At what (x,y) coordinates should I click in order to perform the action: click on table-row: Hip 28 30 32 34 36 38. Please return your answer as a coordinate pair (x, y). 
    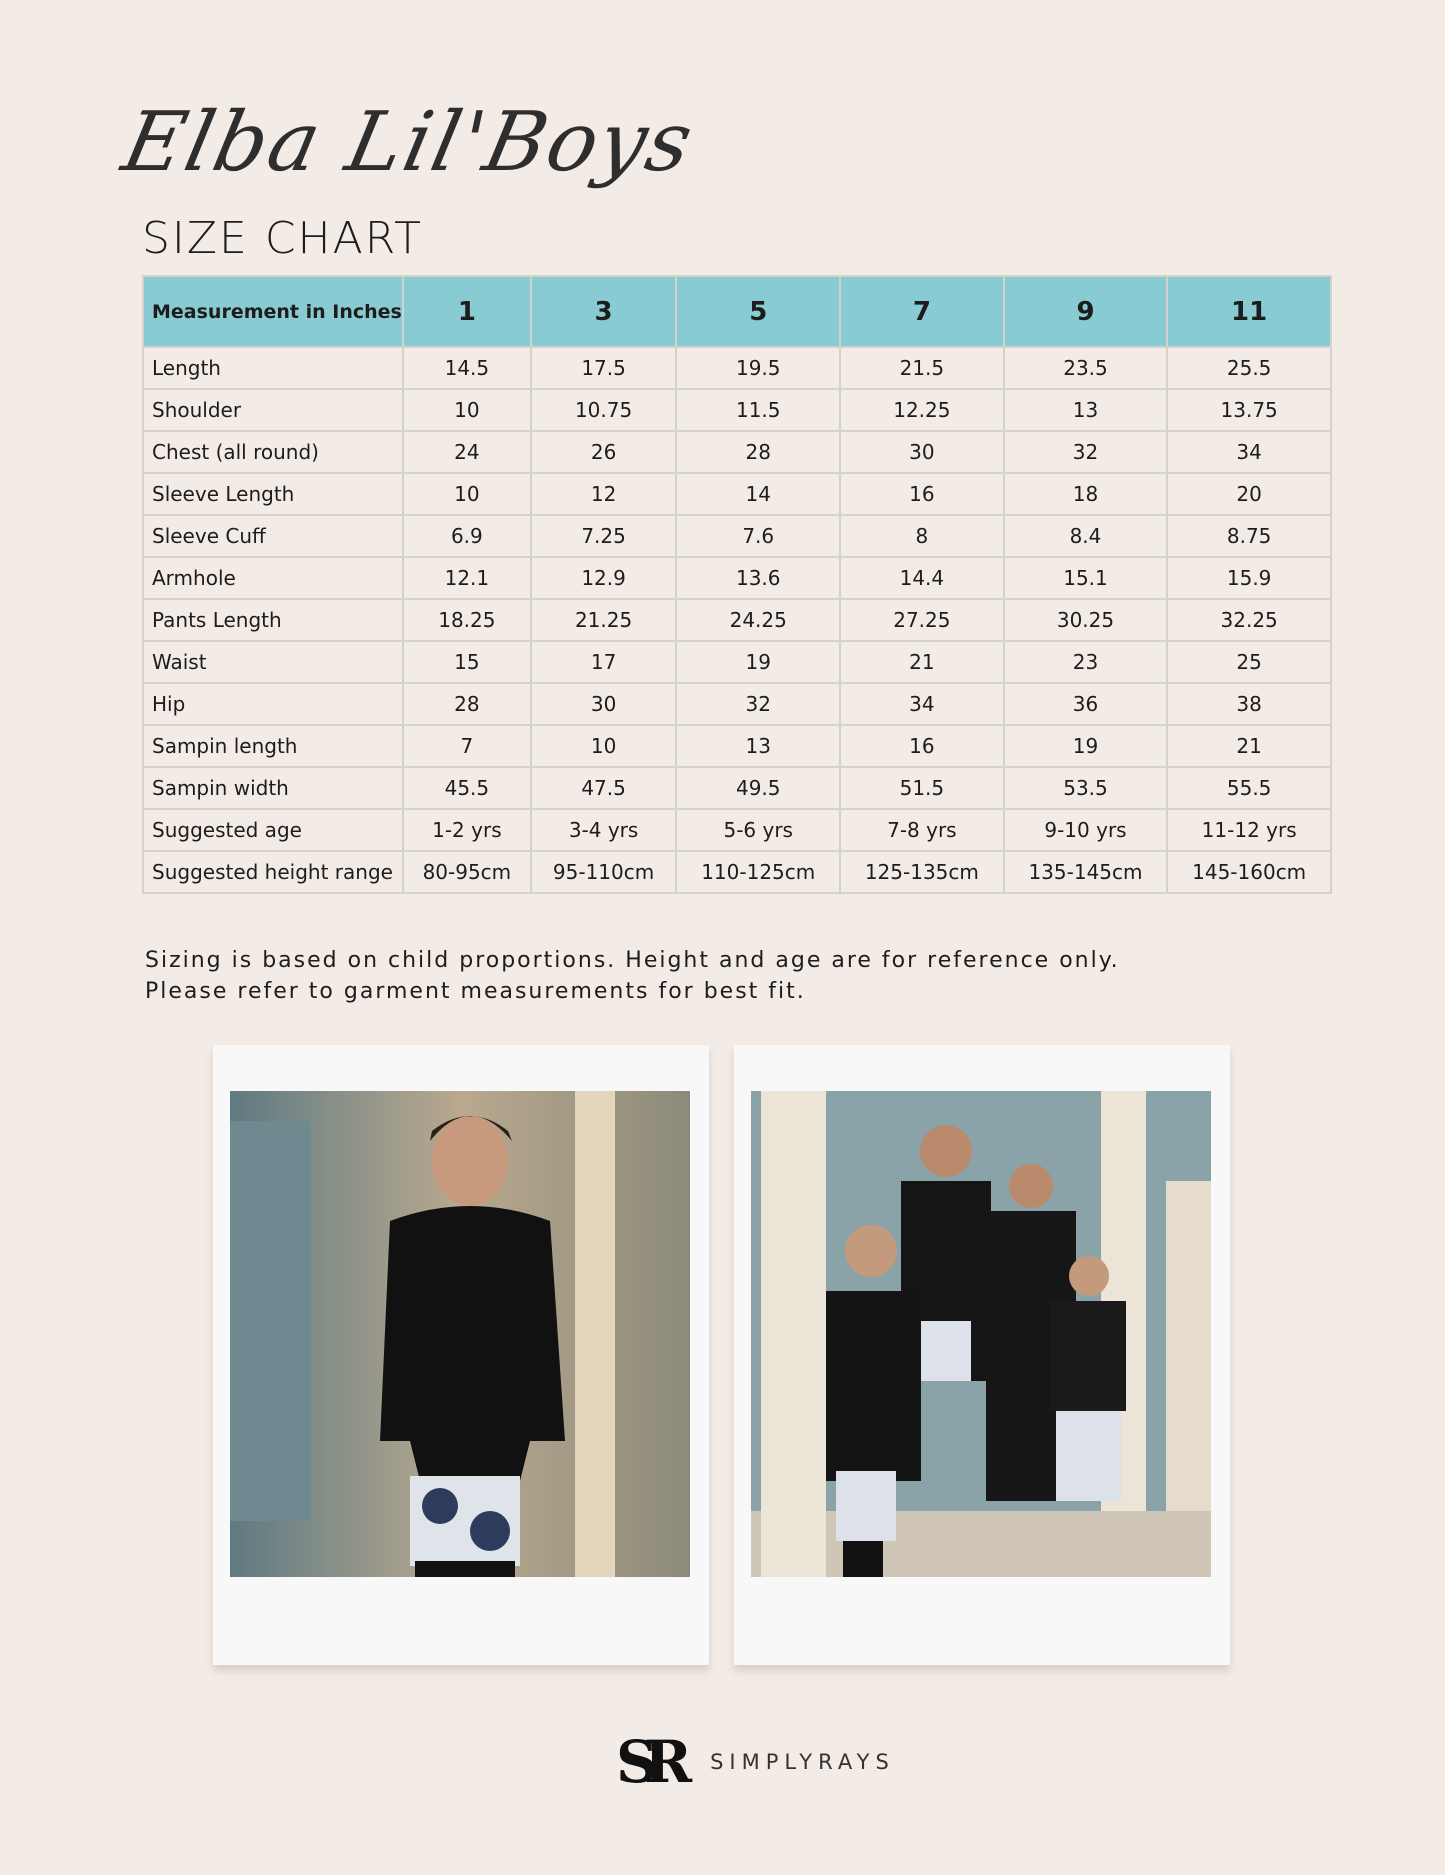
    Looking at the image, I should click on (737, 704).